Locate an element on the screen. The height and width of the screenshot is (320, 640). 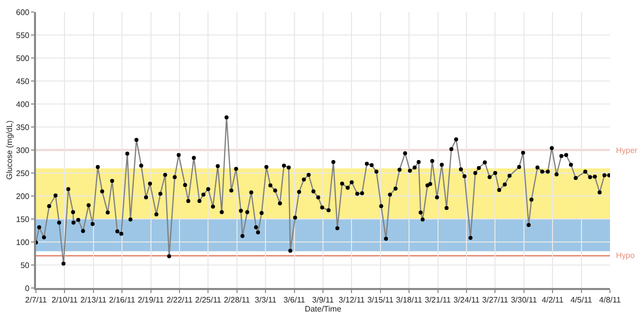
x-tick-label: 4/5/11 is located at coordinates (581, 300).